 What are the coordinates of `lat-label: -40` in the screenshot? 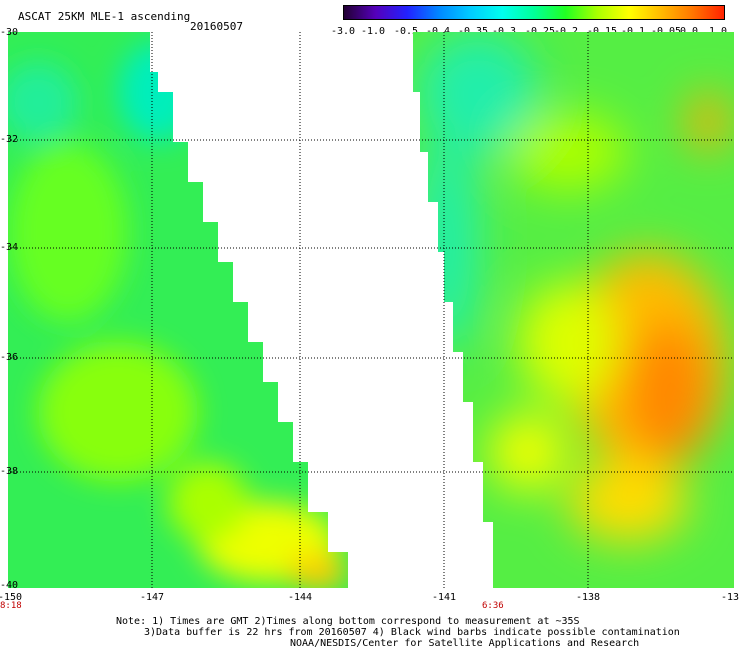 It's located at (9, 585).